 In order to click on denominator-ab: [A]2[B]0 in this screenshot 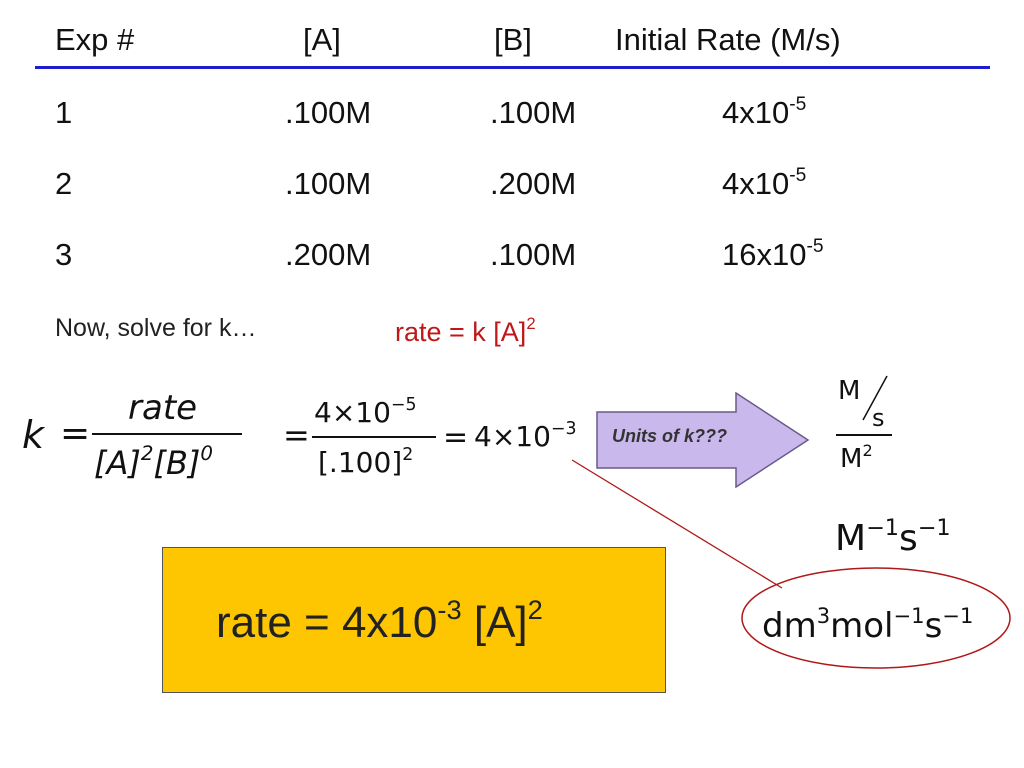, I will do `click(154, 462)`.